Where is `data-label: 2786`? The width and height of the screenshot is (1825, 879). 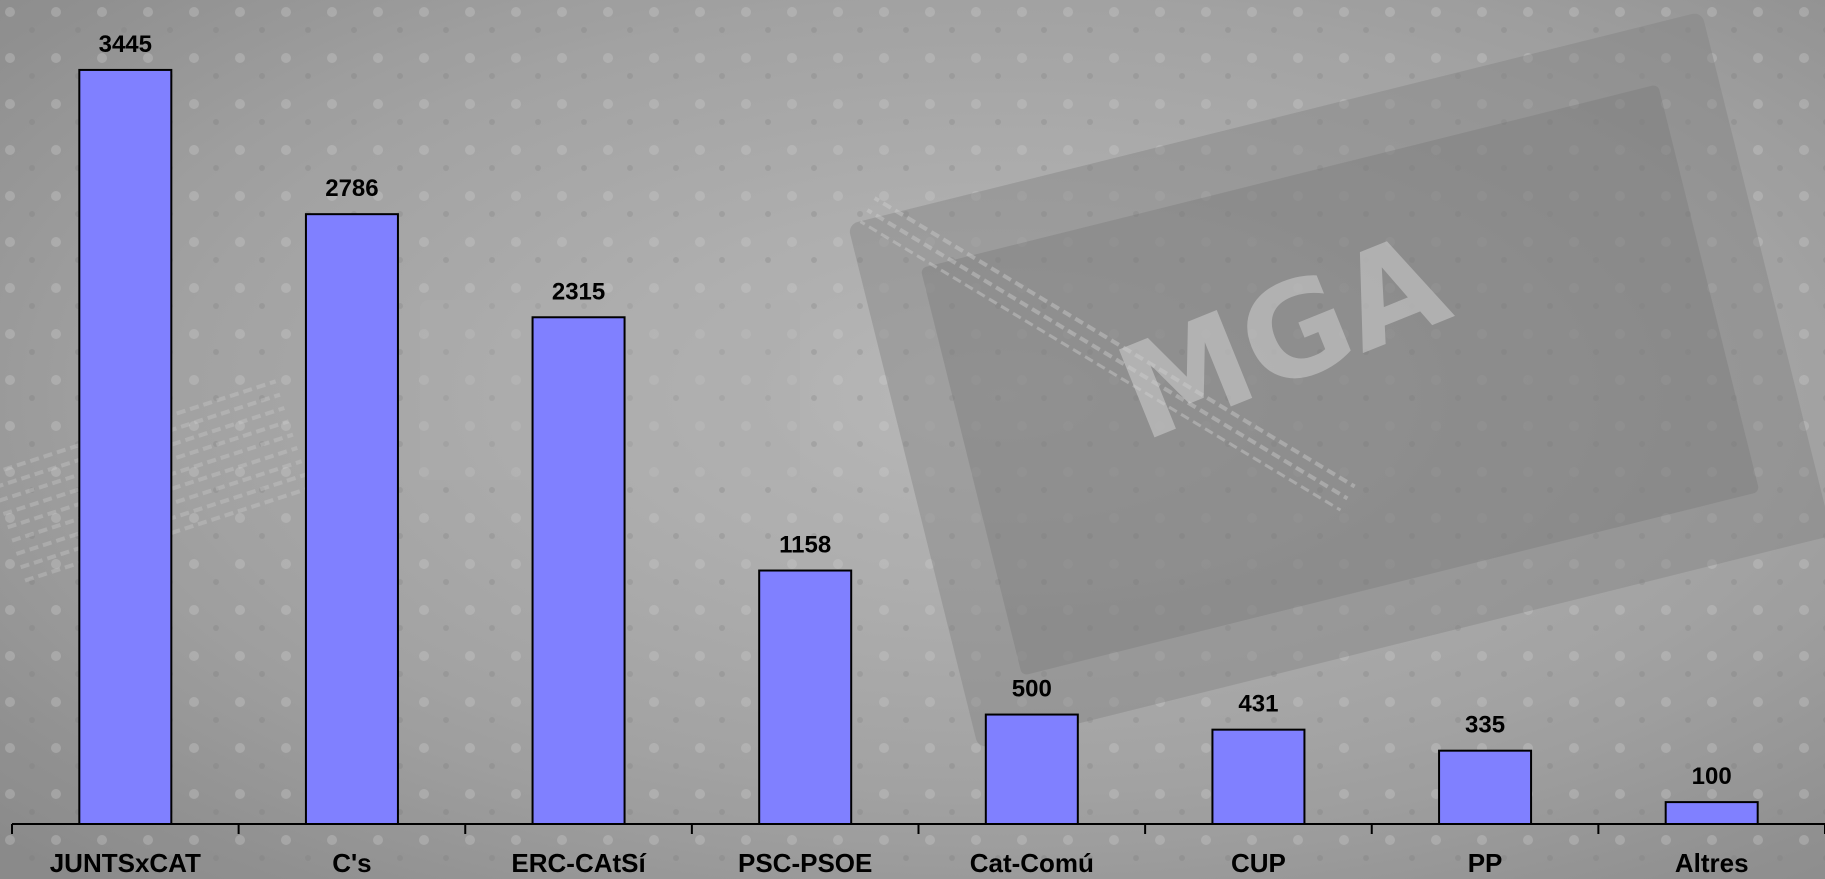
data-label: 2786 is located at coordinates (351, 188).